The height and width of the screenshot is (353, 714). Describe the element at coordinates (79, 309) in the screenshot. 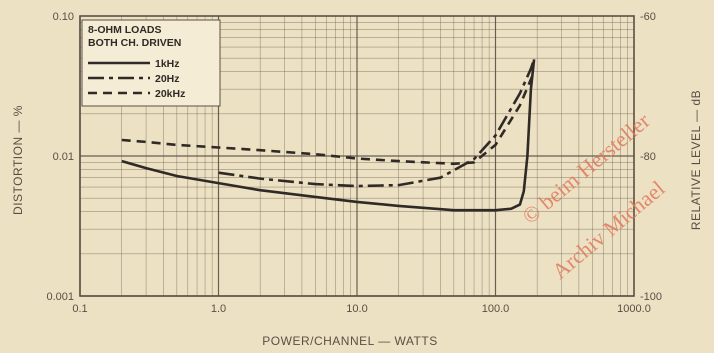

I see `x-tick-label: 0.1` at that location.